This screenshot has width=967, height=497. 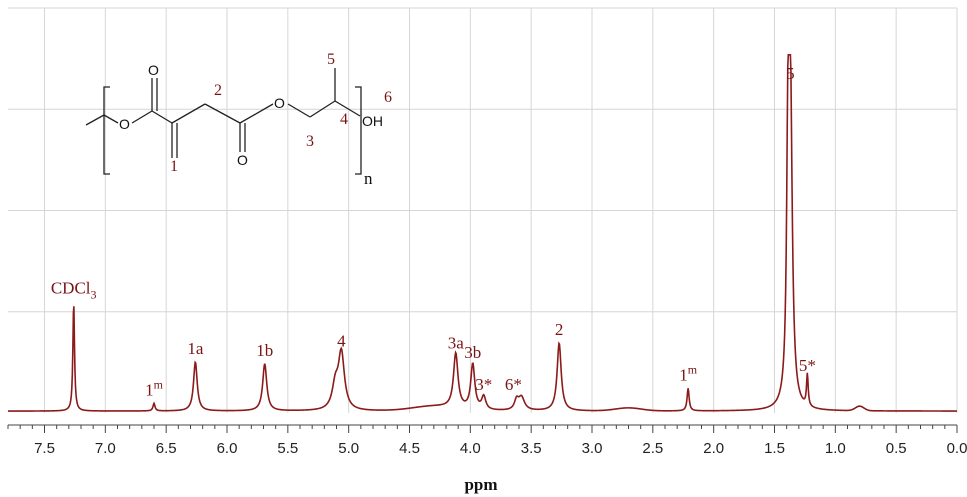 I want to click on molecule-structure, so click(x=223, y=121).